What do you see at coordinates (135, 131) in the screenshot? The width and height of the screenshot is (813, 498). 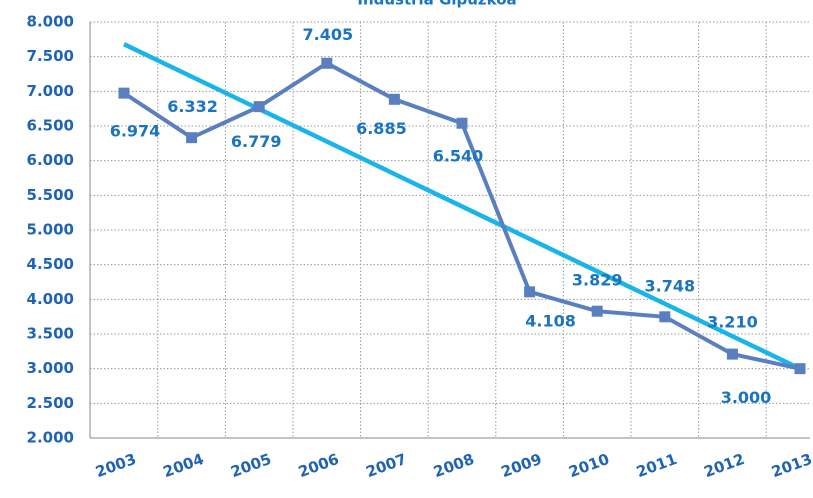 I see `data-label: 6.974` at bounding box center [135, 131].